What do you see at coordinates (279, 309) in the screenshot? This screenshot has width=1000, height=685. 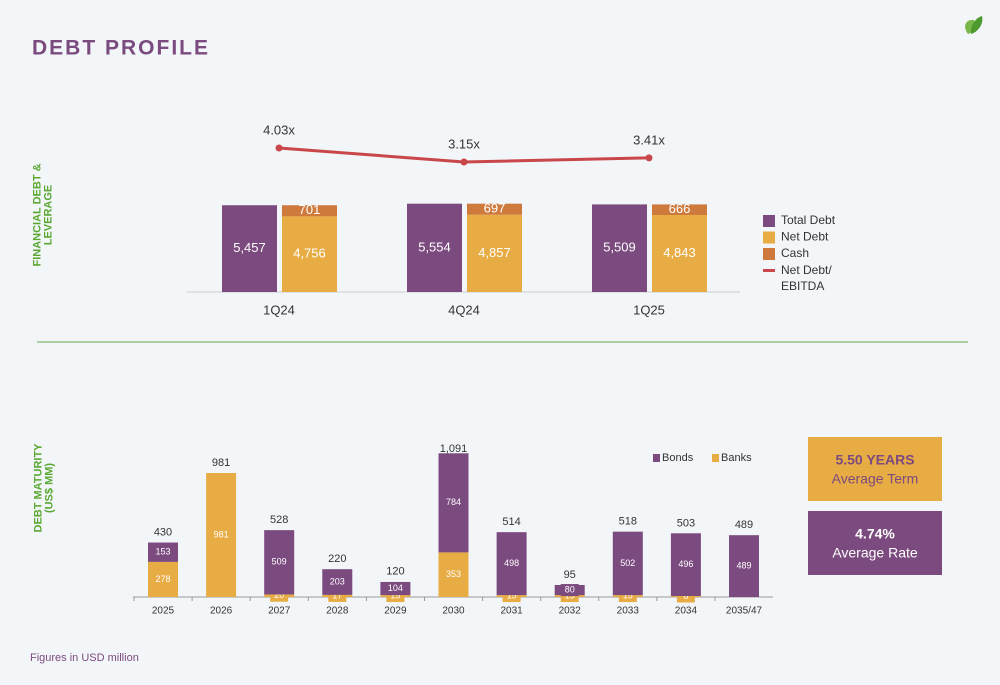 I see `x-tick-label: 1Q24` at bounding box center [279, 309].